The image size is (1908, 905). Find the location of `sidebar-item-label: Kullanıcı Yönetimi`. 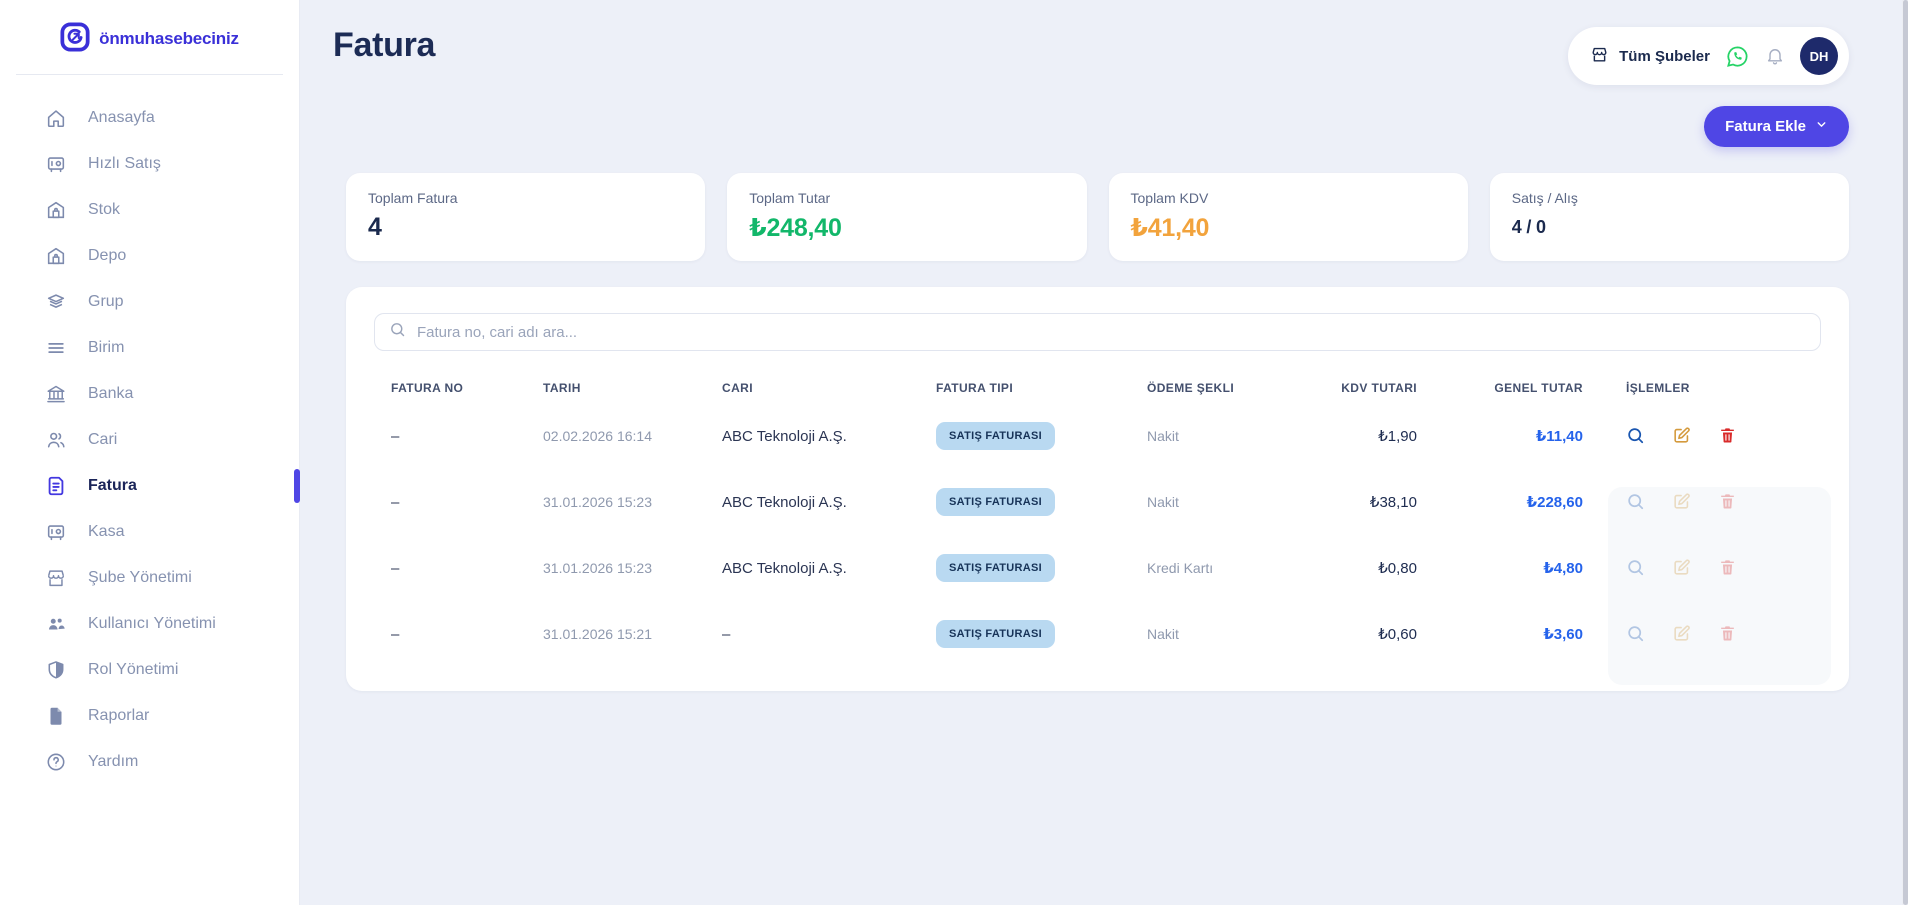

sidebar-item-label: Kullanıcı Yönetimi is located at coordinates (152, 623).